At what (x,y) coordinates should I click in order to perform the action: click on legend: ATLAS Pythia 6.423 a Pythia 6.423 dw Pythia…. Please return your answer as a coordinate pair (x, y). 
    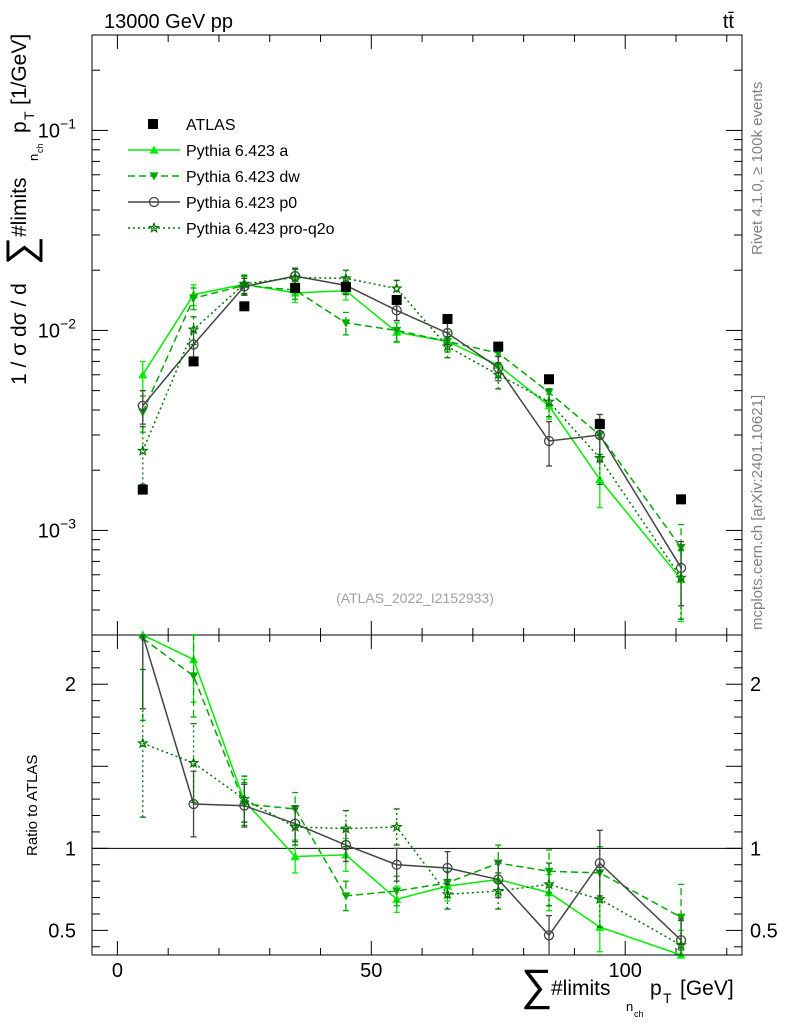
    Looking at the image, I should click on (231, 177).